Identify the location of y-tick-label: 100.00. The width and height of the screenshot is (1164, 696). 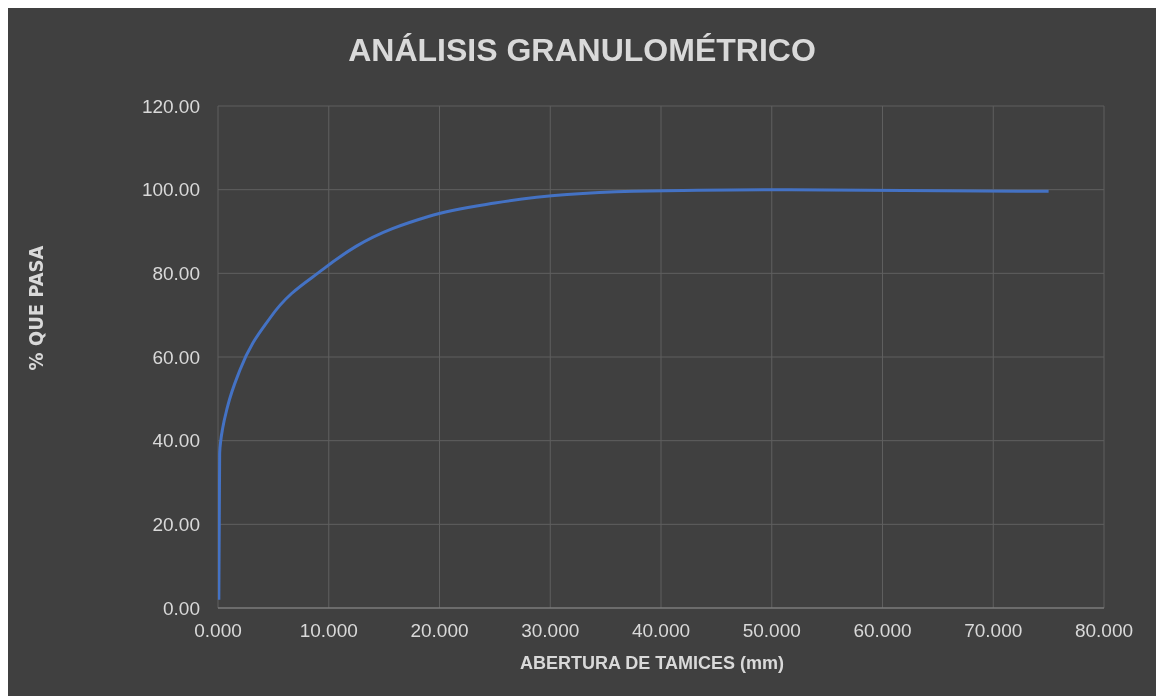
(170, 190).